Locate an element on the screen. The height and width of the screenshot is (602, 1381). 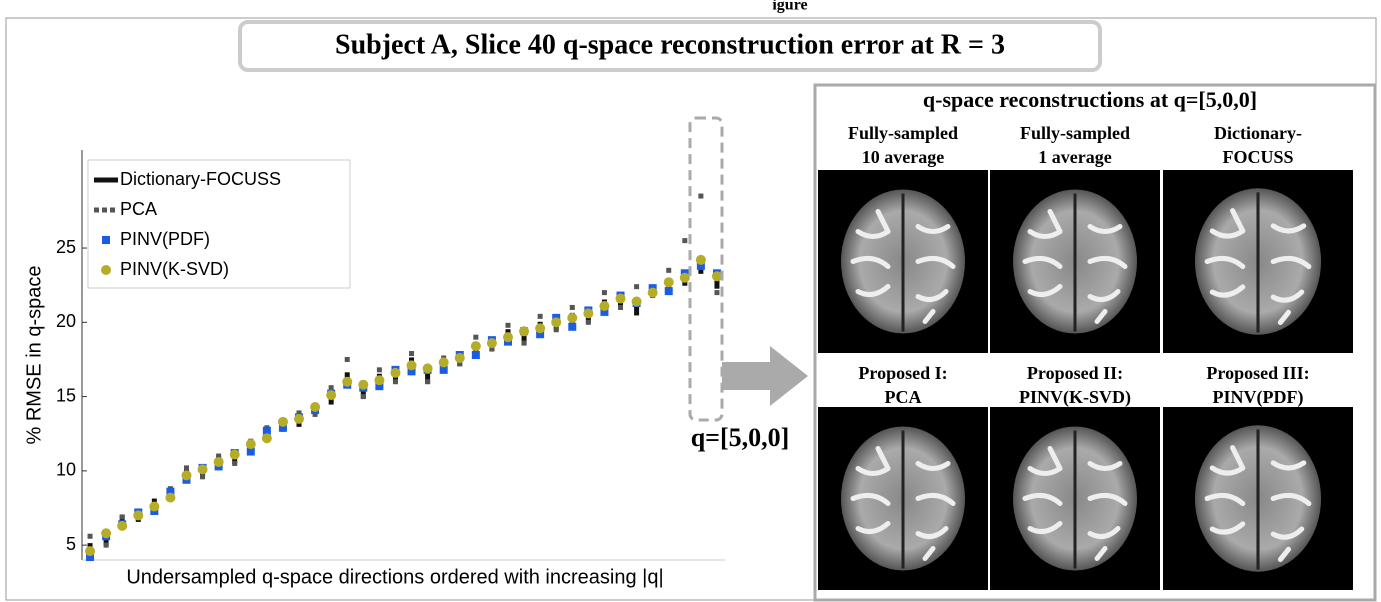
panel-title: q-space reconstructions at q=[5,0,0] is located at coordinates (1090, 99).